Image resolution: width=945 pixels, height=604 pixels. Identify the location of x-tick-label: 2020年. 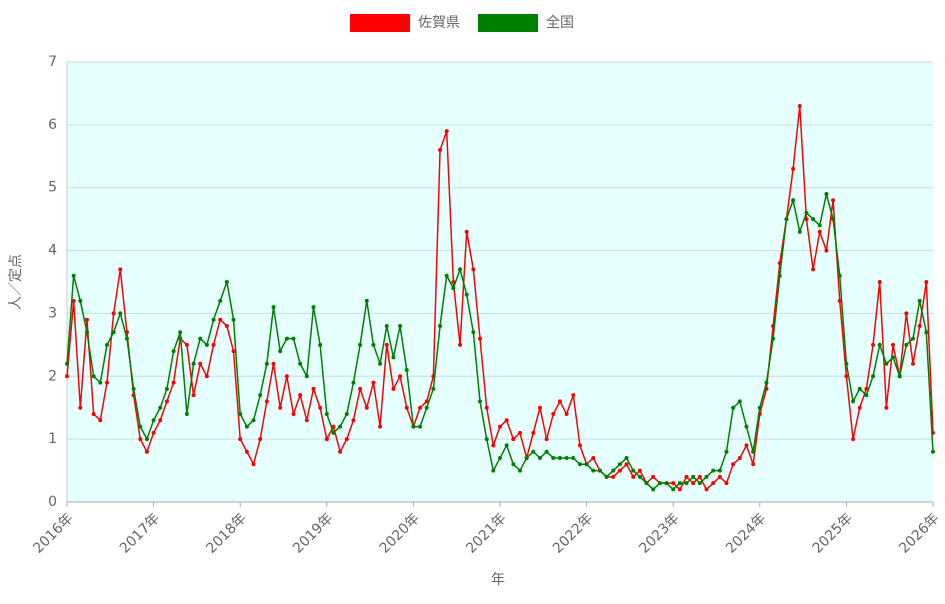
(400, 533).